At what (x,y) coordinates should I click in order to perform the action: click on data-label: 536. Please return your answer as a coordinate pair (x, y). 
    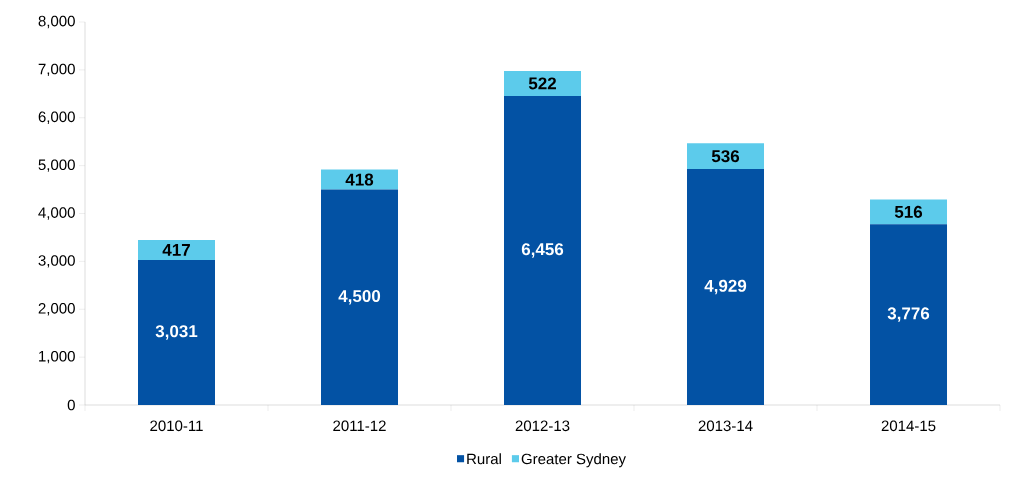
    Looking at the image, I should click on (725, 156).